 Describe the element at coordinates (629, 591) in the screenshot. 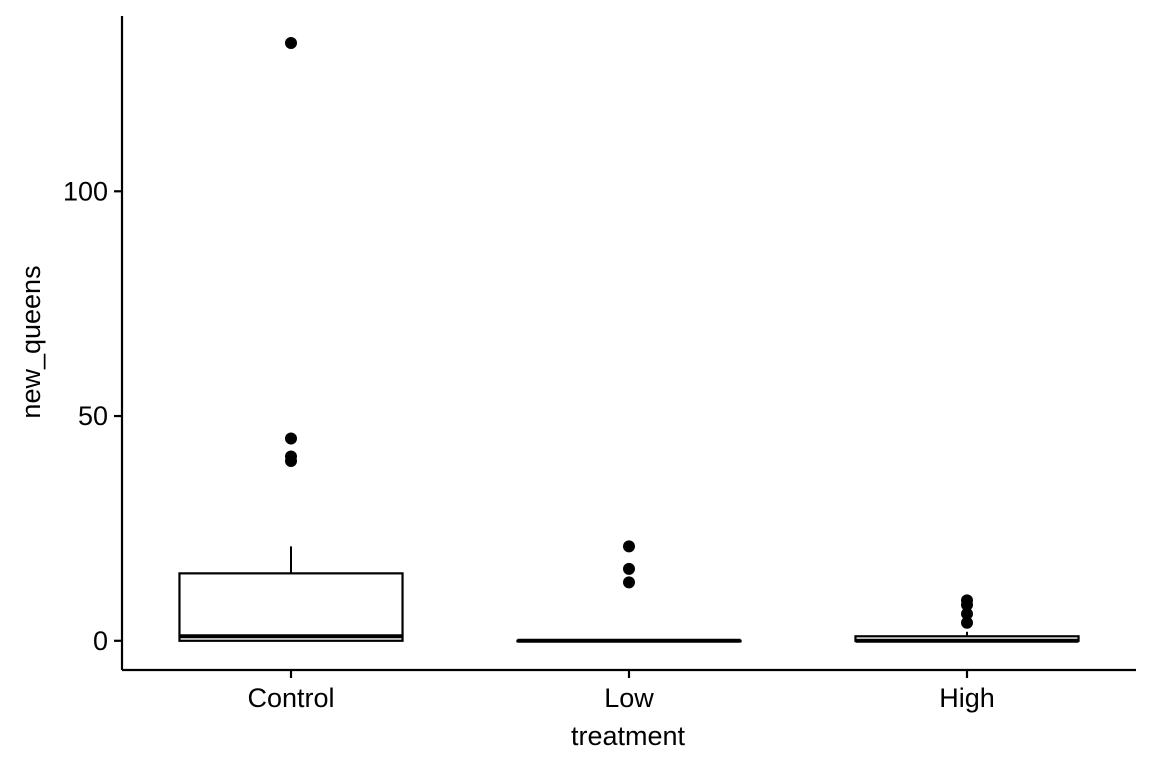

I see `box-group-low` at that location.